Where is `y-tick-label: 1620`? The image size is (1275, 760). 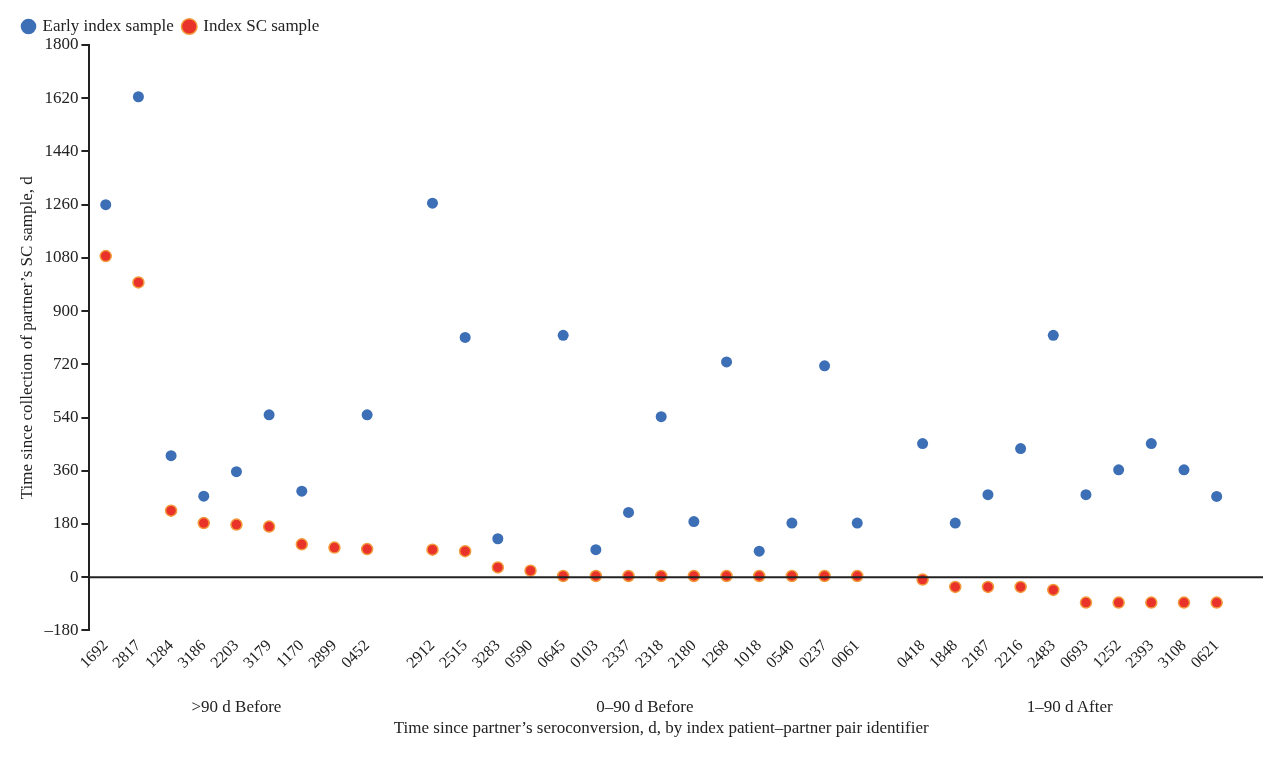
y-tick-label: 1620 is located at coordinates (61, 97).